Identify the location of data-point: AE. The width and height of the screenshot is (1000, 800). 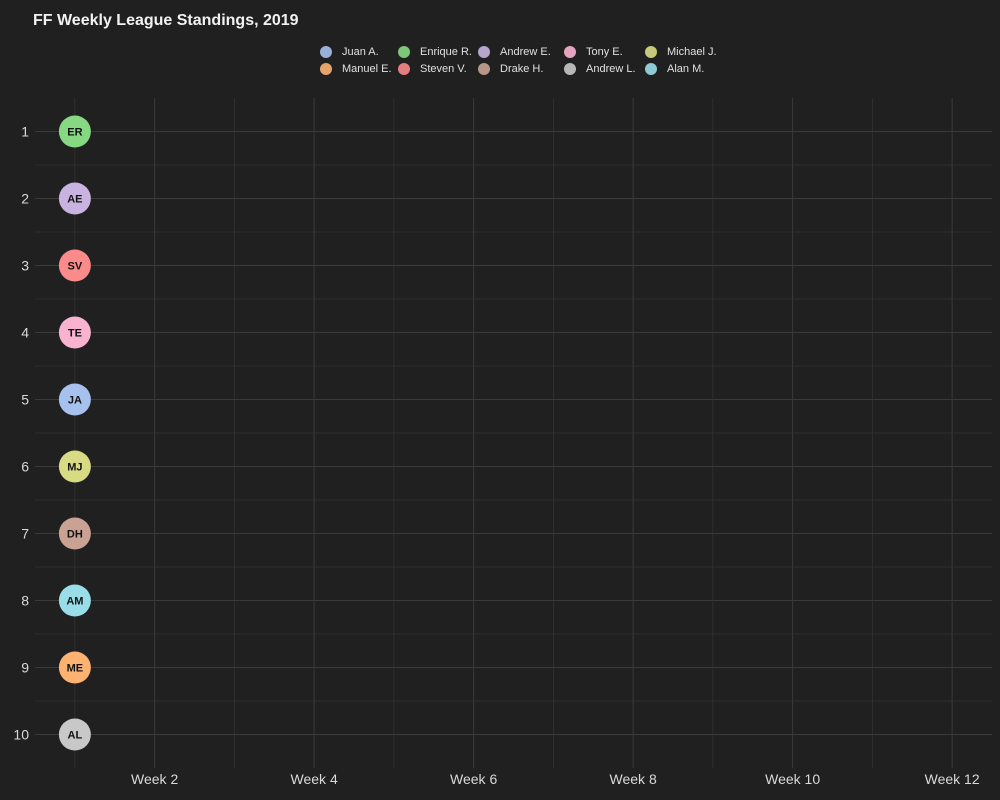
(74, 198).